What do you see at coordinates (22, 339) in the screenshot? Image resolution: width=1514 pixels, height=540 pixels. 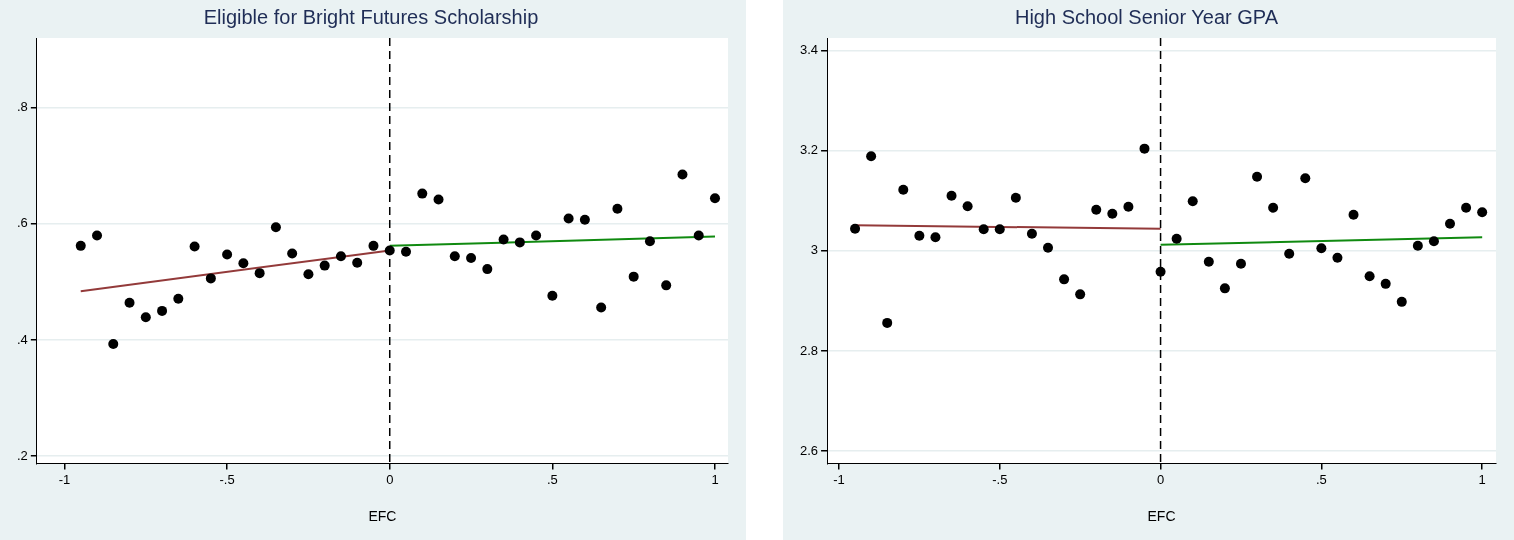 I see `y-tick-label: .4` at bounding box center [22, 339].